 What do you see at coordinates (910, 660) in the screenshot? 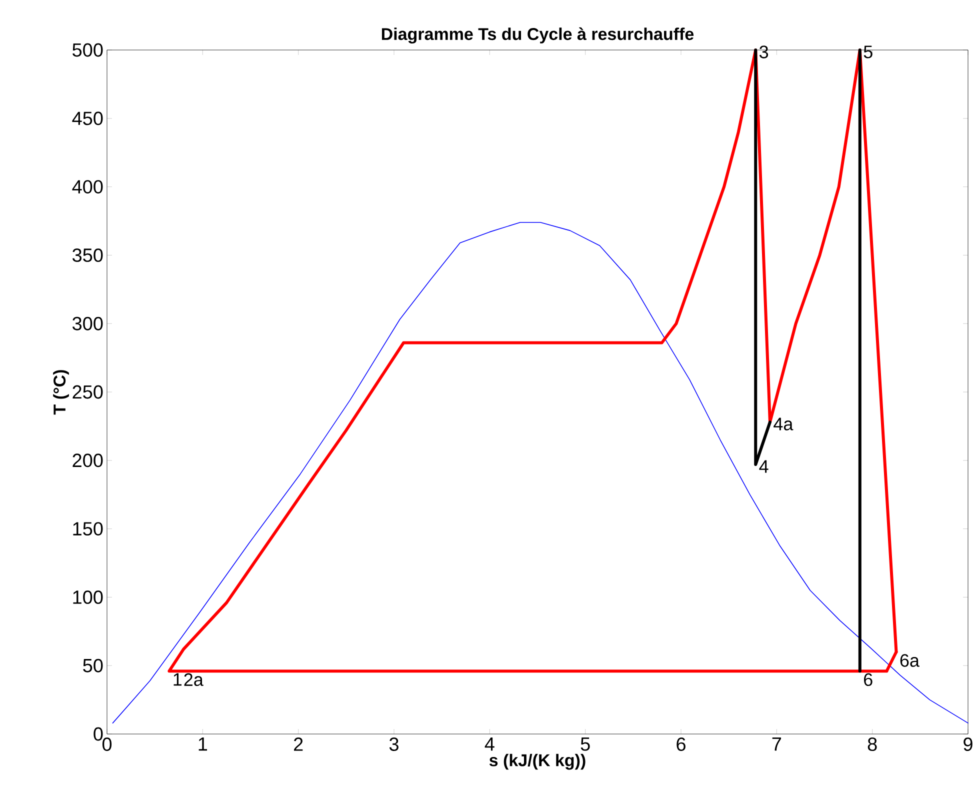
I see `annotation: 6a` at bounding box center [910, 660].